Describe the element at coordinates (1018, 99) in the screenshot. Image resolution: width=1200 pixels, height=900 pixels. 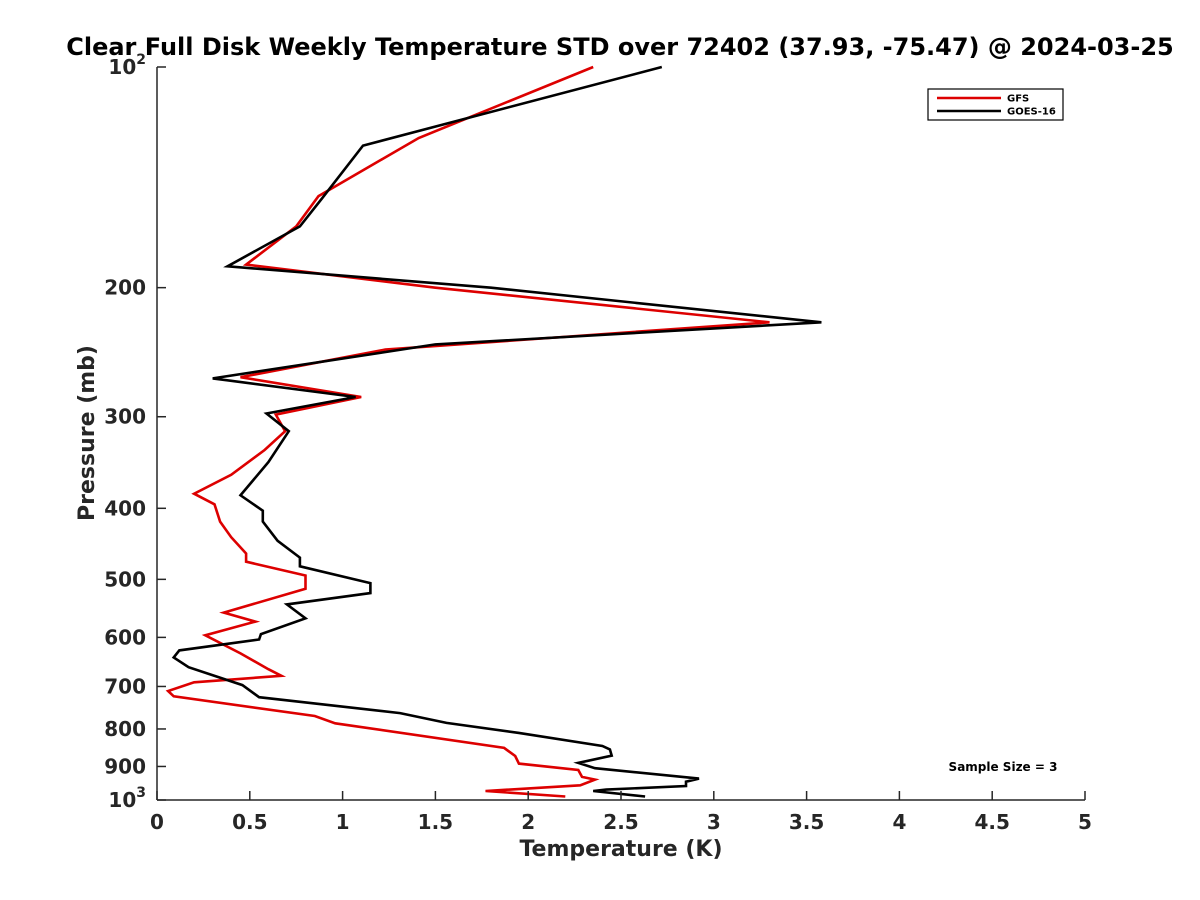
I see `legend-label-gfs: GFS` at that location.